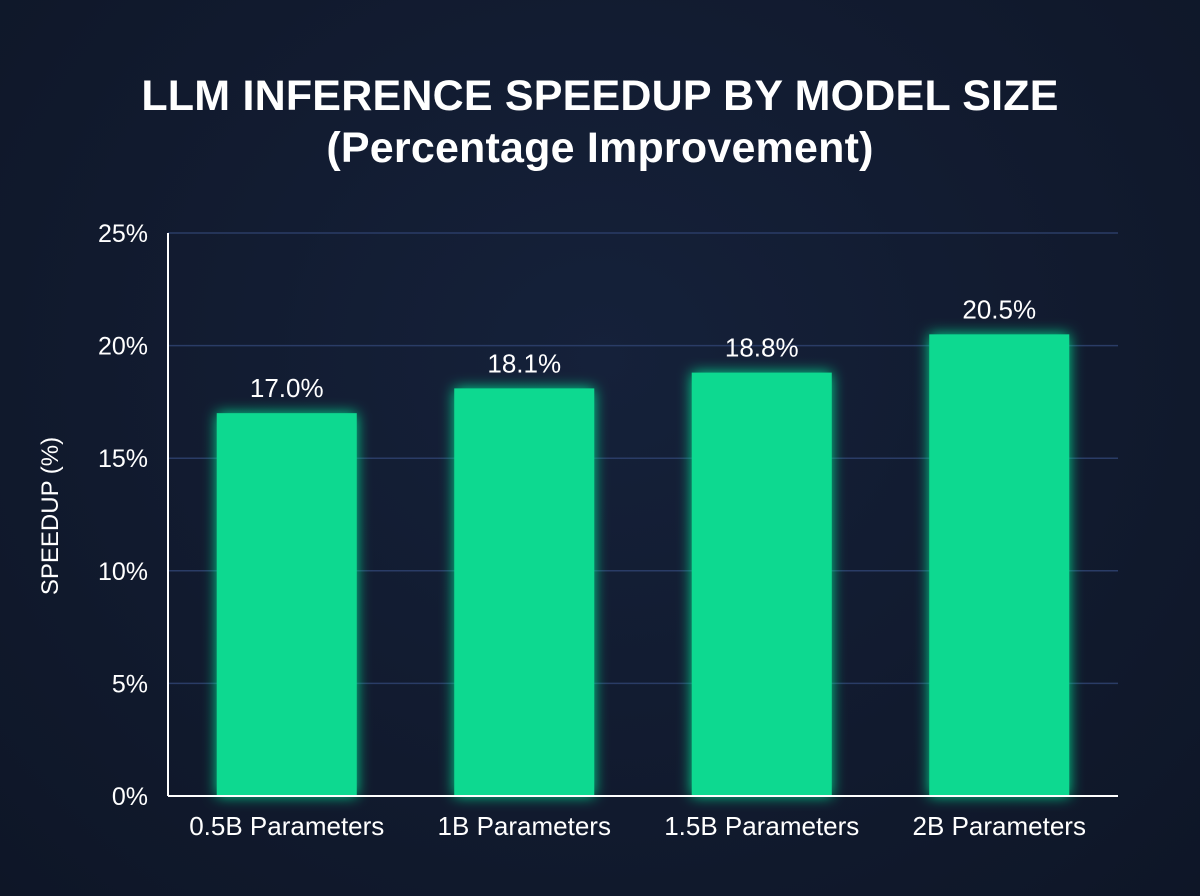 This screenshot has width=1200, height=896. I want to click on y-tick-label: 15%, so click(123, 459).